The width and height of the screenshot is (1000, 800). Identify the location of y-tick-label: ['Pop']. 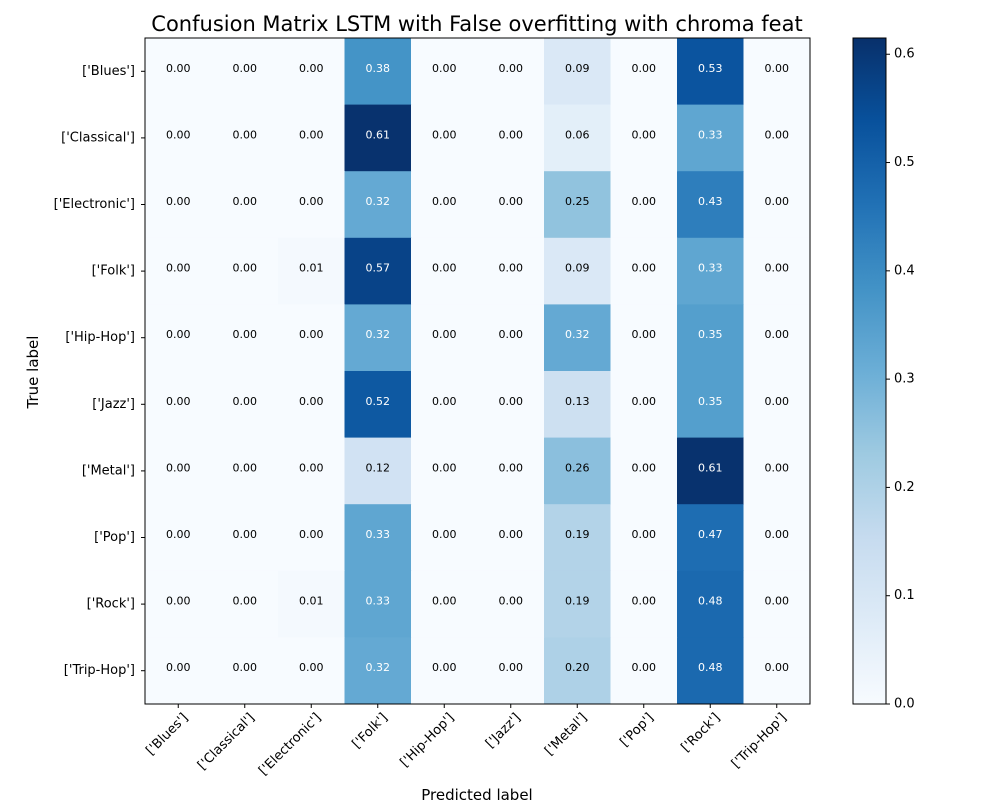
(114, 537).